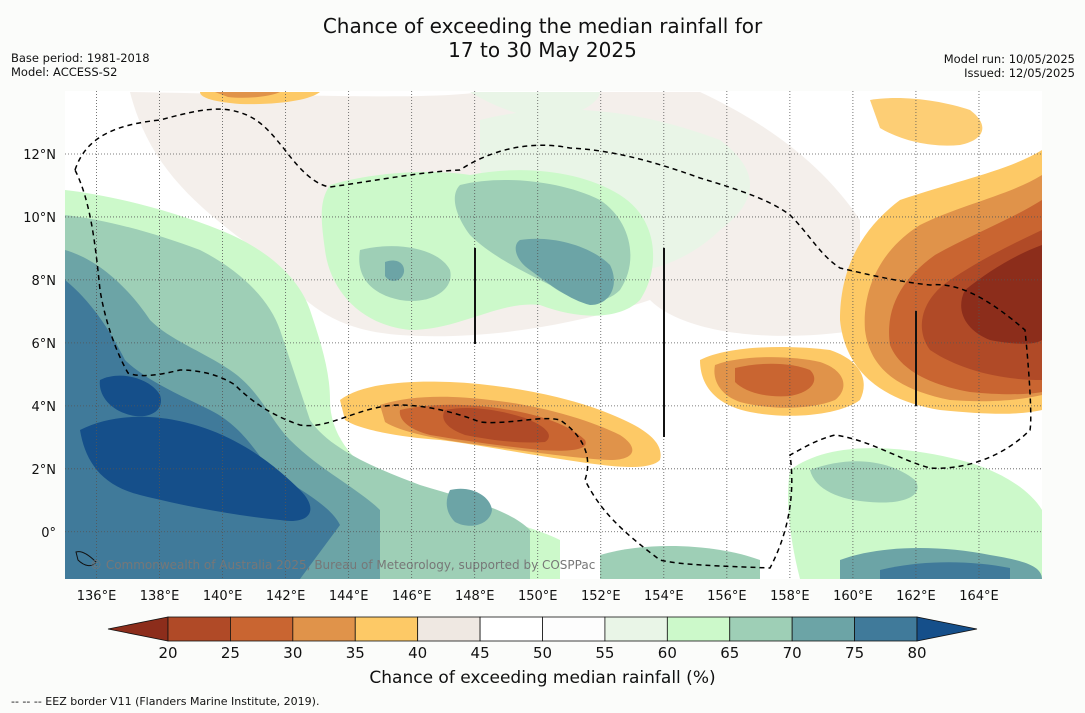 This screenshot has height=713, width=1085. What do you see at coordinates (286, 596) in the screenshot?
I see `lon-tick-label: 142°E` at bounding box center [286, 596].